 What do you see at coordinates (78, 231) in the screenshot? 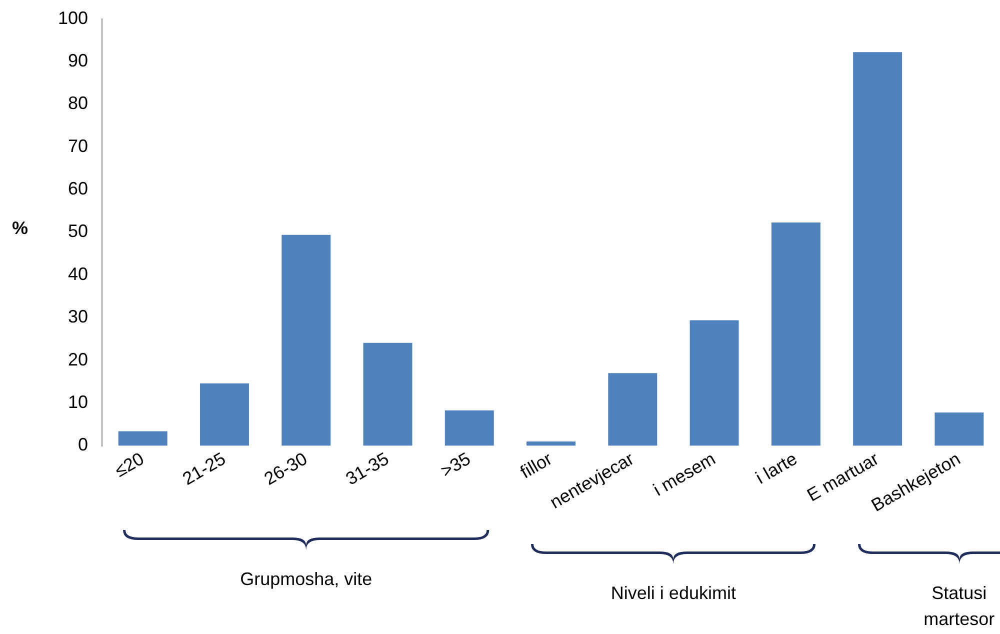
I see `y-tick-label: 50` at bounding box center [78, 231].